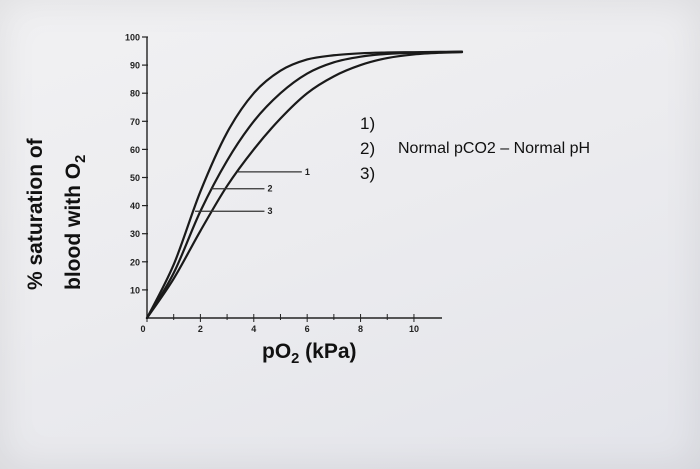 This screenshot has width=700, height=469. I want to click on y-tick-label-20: 20, so click(135, 262).